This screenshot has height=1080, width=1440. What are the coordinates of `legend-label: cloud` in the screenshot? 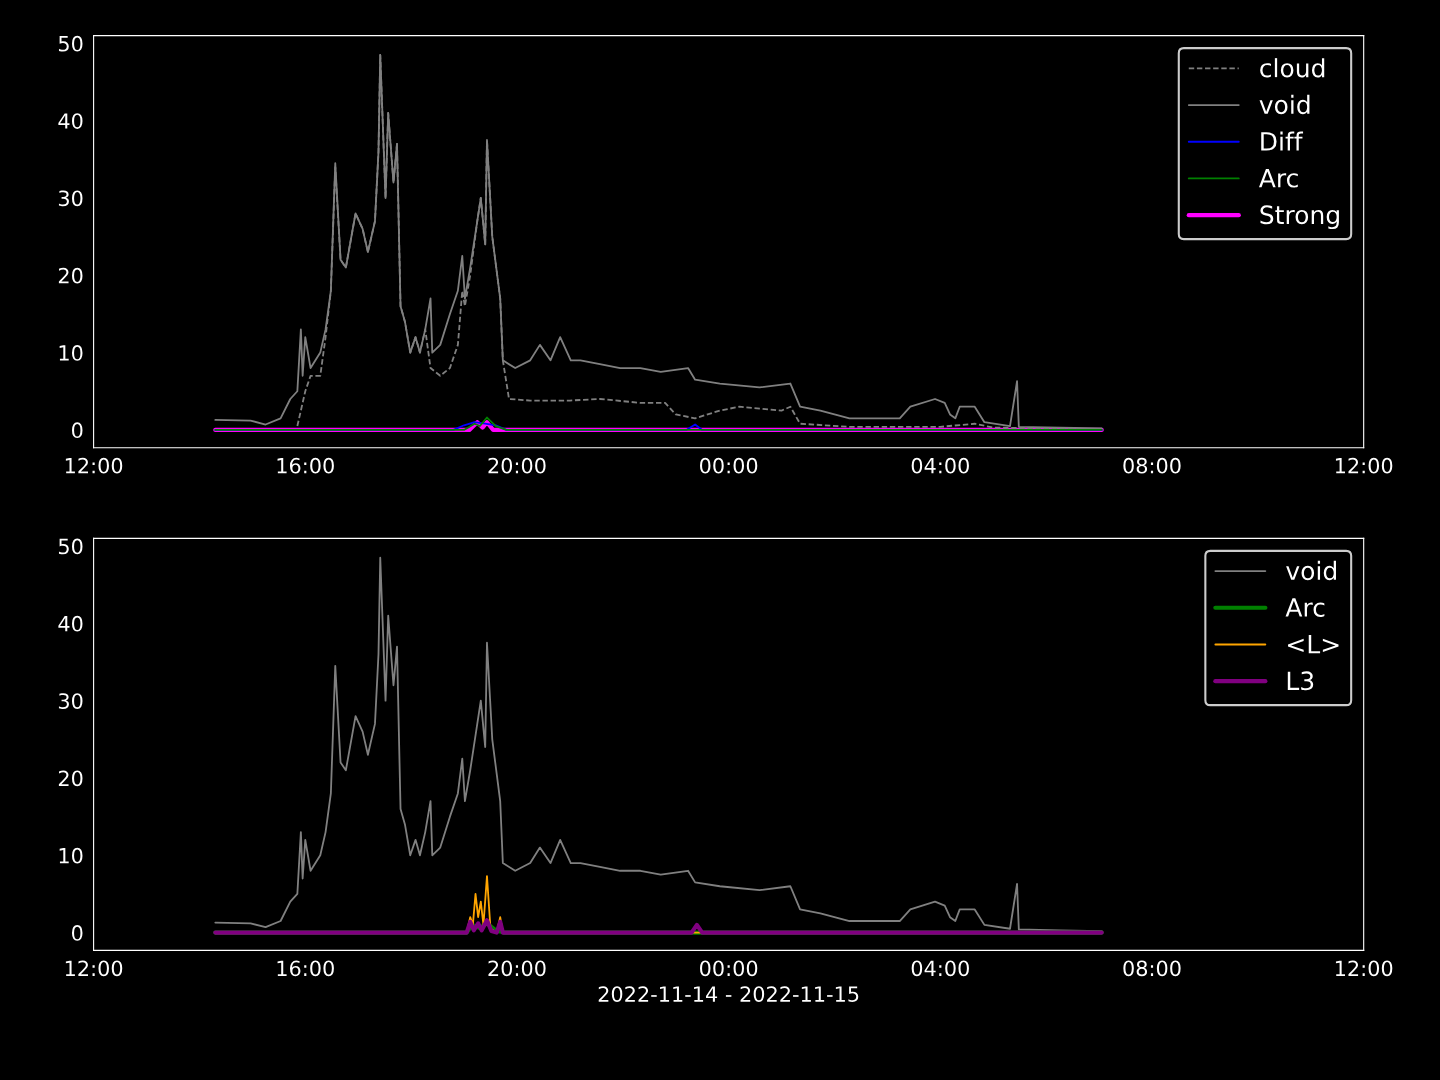 It's located at (1292, 68).